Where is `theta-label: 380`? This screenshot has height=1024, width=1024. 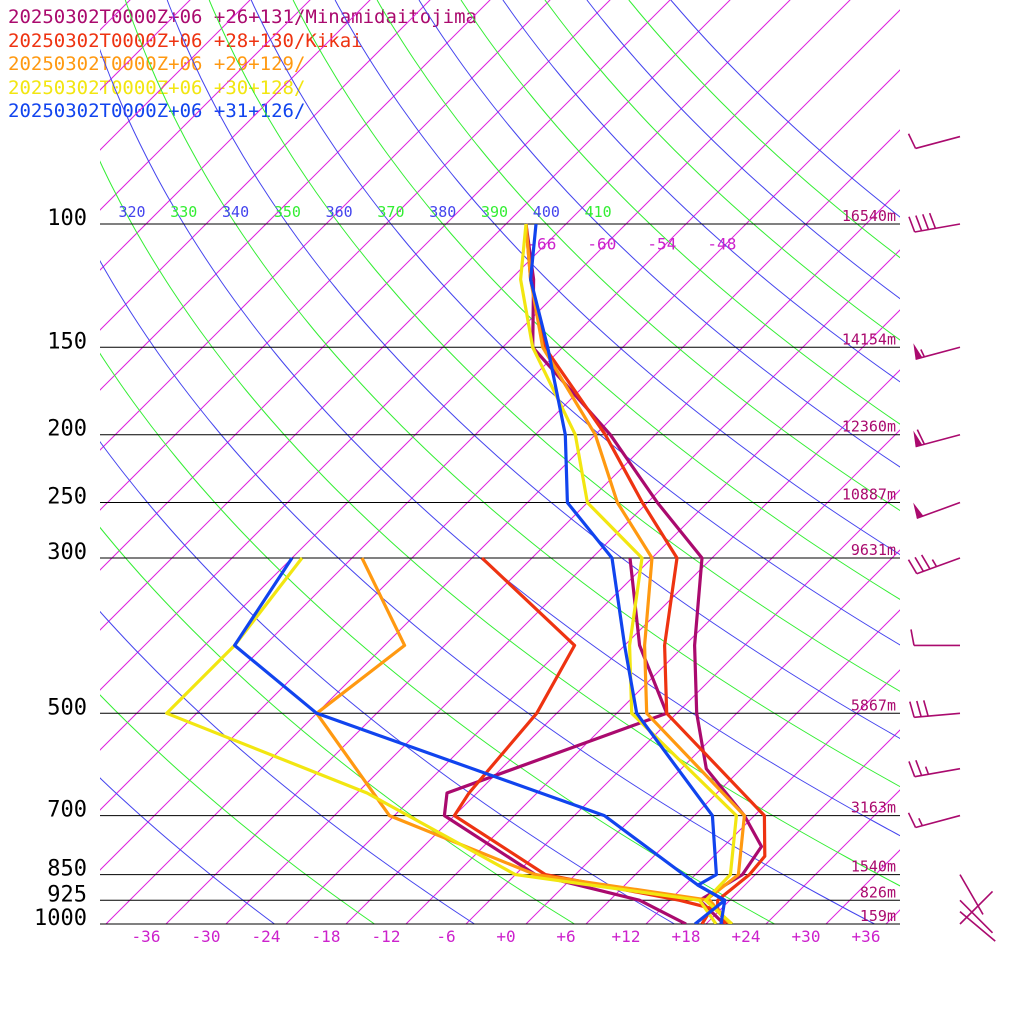 theta-label: 380 is located at coordinates (442, 212).